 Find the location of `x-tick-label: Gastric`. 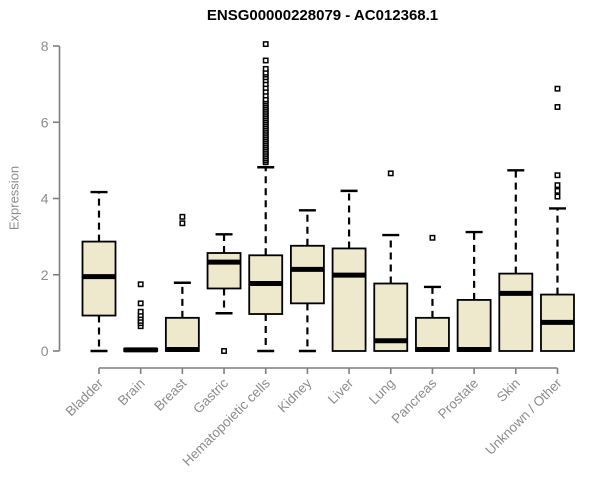

x-tick-label: Gastric is located at coordinates (210, 395).